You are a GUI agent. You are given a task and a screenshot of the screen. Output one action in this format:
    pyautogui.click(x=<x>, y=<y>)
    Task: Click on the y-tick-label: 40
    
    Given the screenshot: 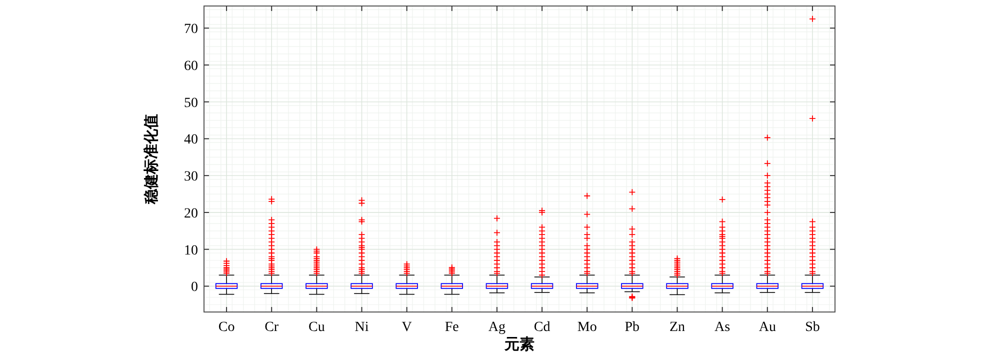 What is the action you would take?
    pyautogui.click(x=191, y=140)
    